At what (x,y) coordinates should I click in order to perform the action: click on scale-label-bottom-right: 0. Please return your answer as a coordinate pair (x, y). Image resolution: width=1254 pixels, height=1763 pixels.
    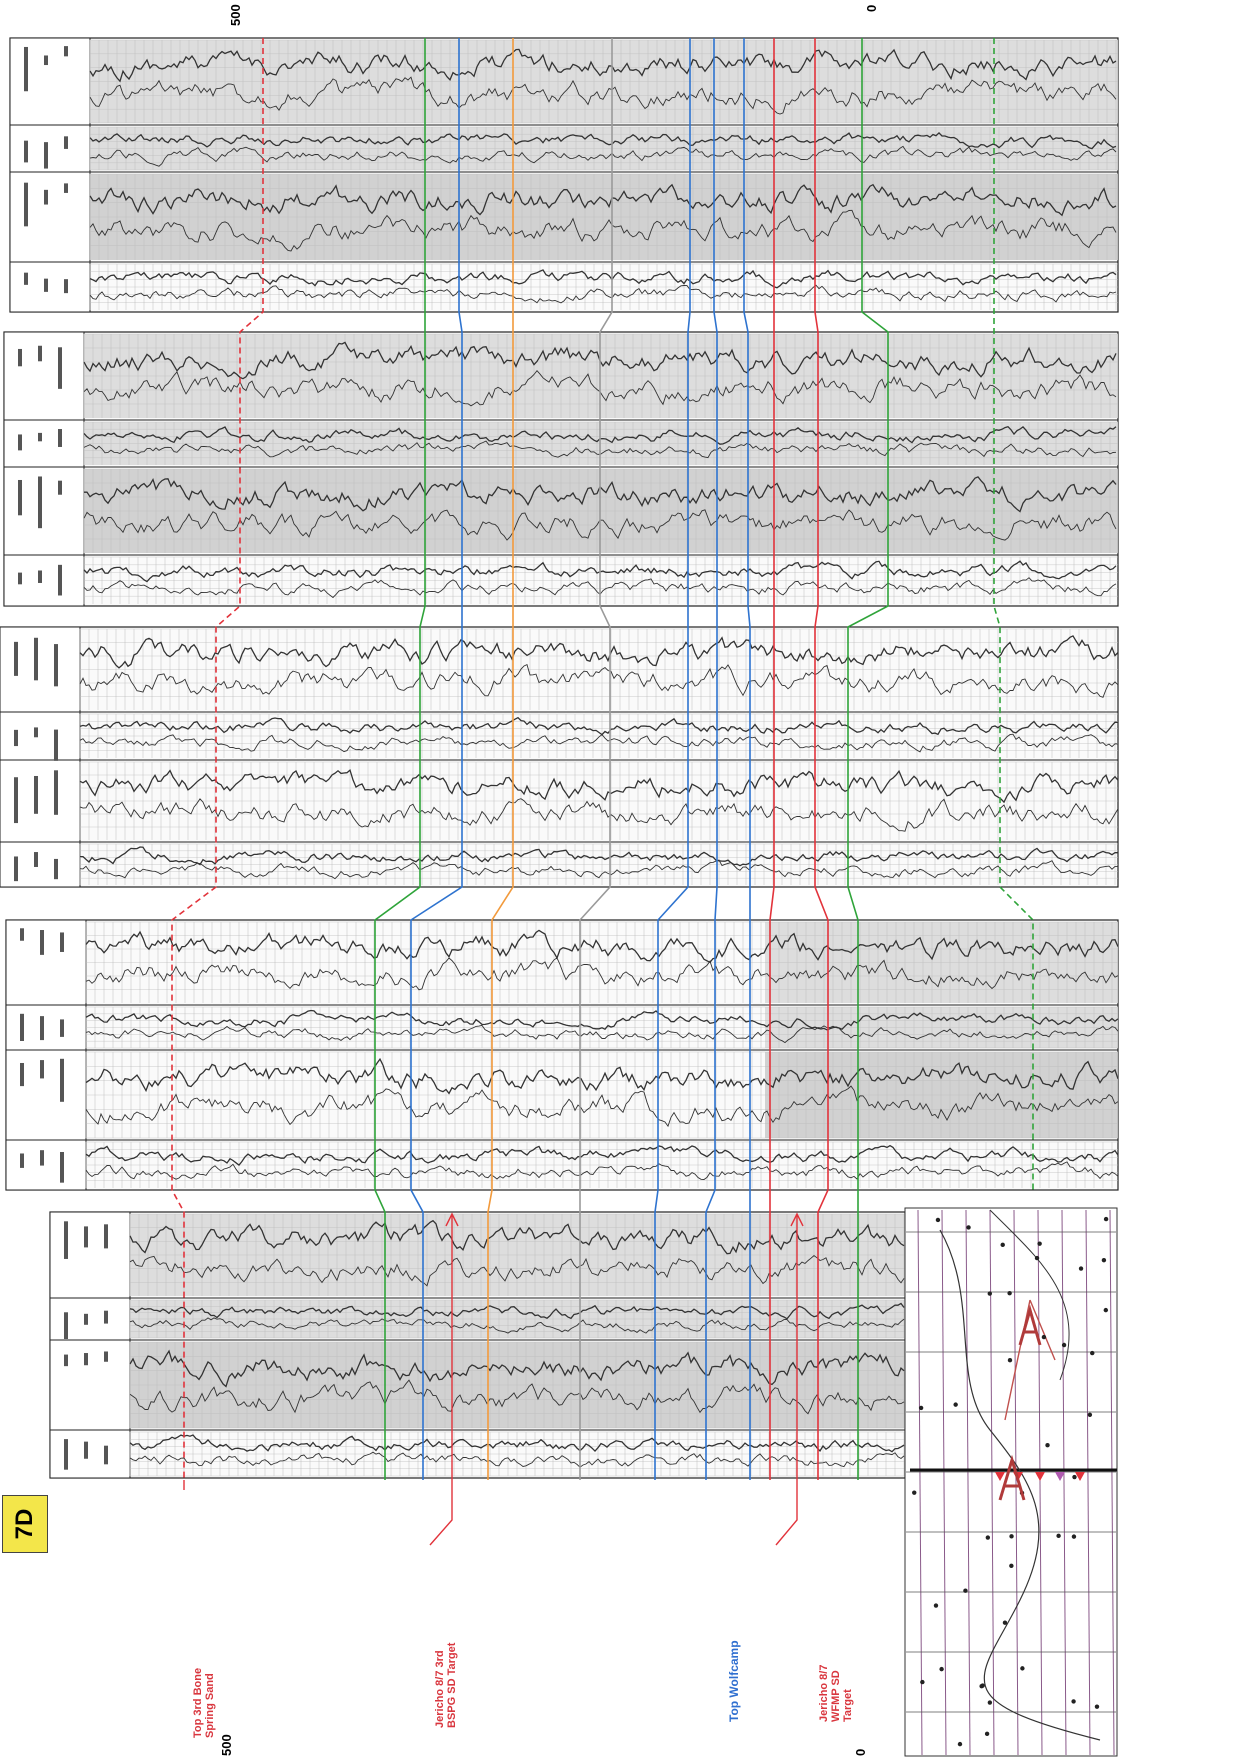
    Looking at the image, I should click on (860, 1752).